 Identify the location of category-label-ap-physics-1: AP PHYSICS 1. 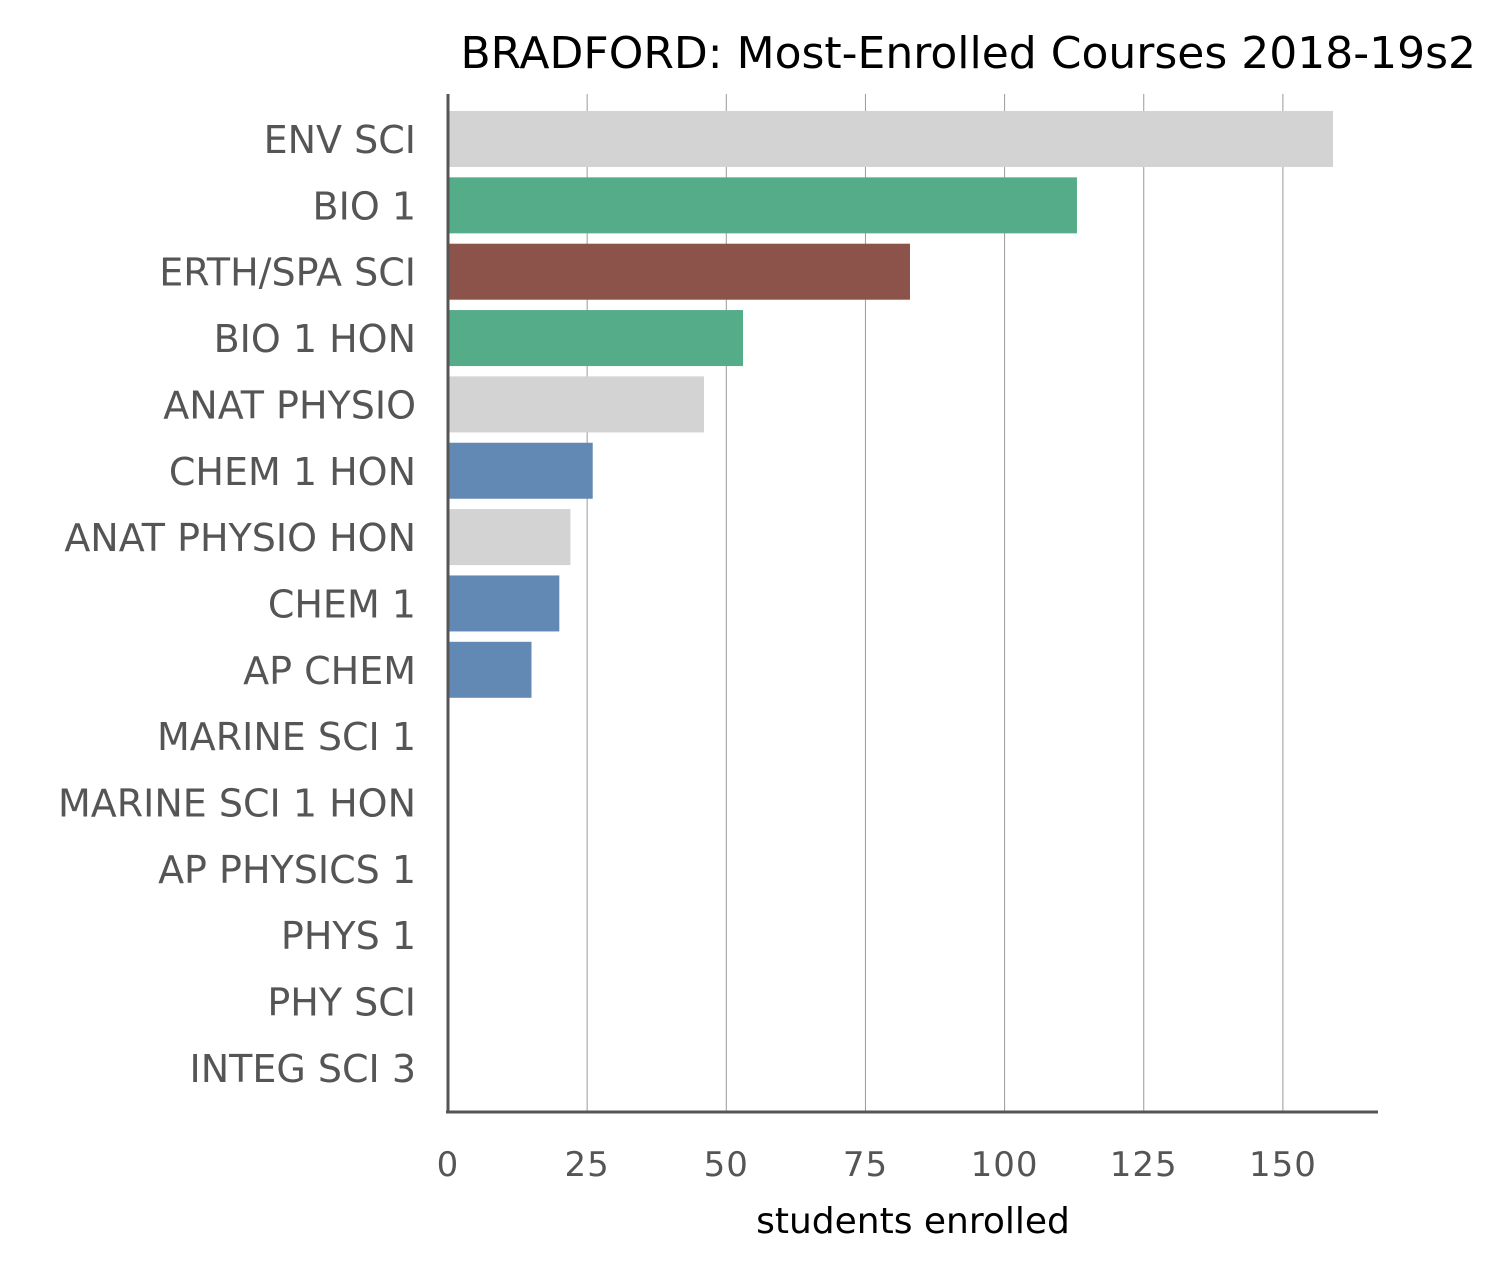
(287, 870).